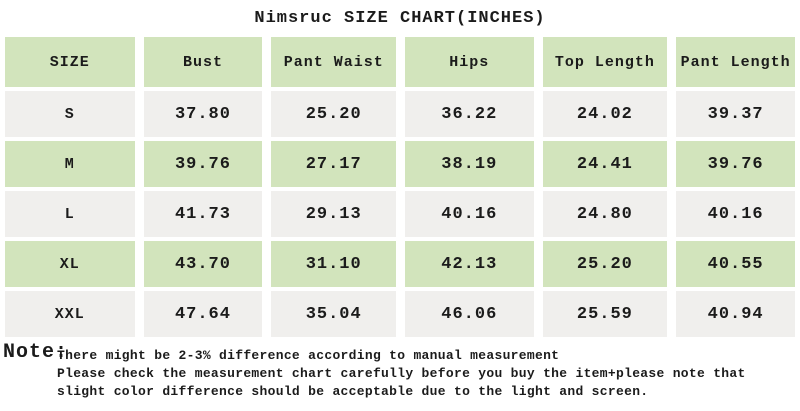 Image resolution: width=800 pixels, height=411 pixels. I want to click on value-cell: 42.13, so click(469, 264).